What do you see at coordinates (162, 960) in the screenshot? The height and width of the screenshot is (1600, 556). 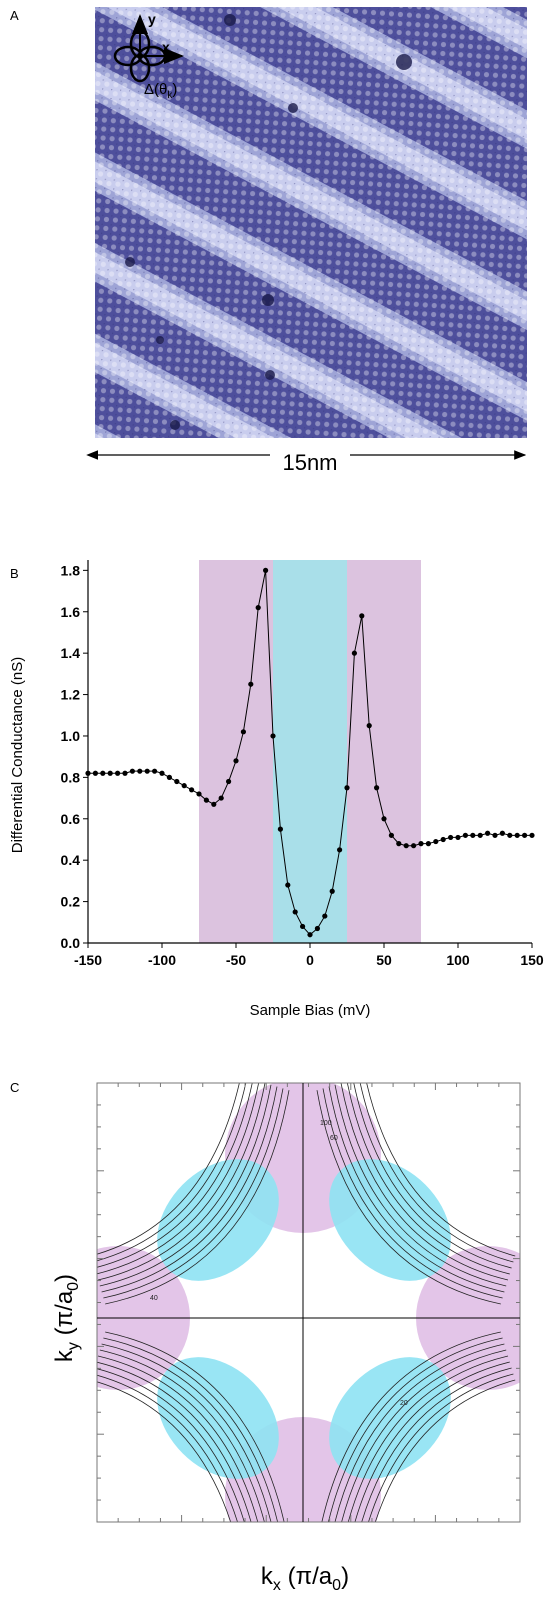 I see `x-tick-label: -100` at bounding box center [162, 960].